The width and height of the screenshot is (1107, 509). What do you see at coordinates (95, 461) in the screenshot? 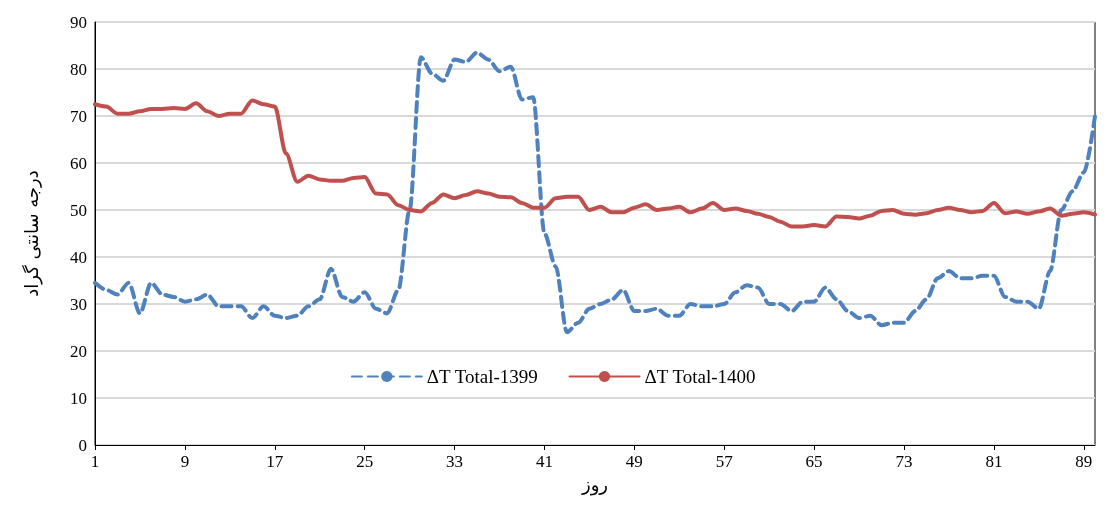
I see `x-tick-label: 1` at bounding box center [95, 461].